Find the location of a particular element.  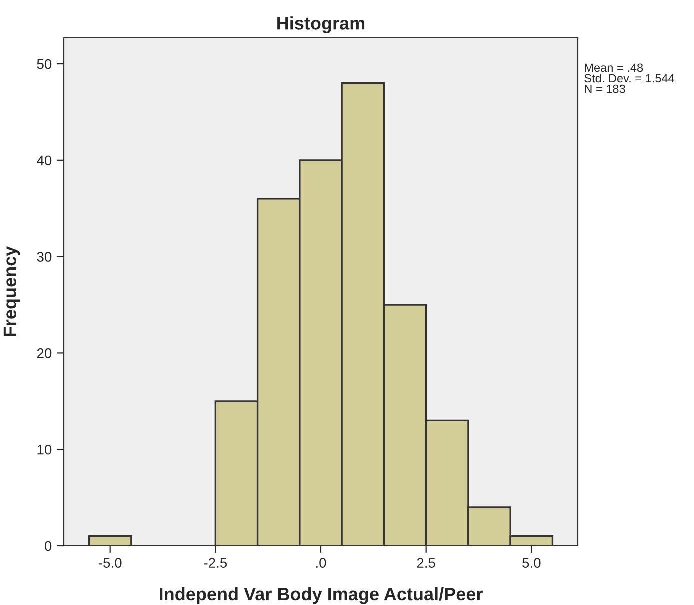

y-axis-title: Frequency is located at coordinates (12, 291).